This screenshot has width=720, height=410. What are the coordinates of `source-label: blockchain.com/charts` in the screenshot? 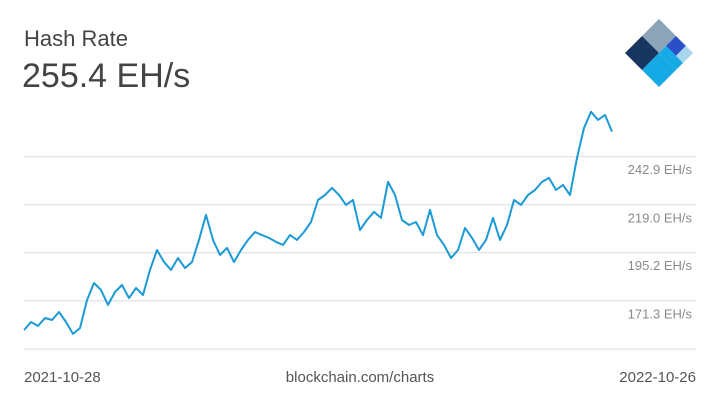 It's located at (360, 377).